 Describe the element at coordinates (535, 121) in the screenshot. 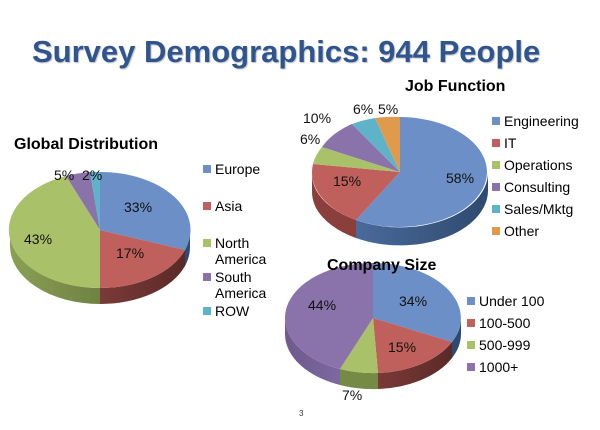

I see `legend-item-engineering: Engineering` at that location.